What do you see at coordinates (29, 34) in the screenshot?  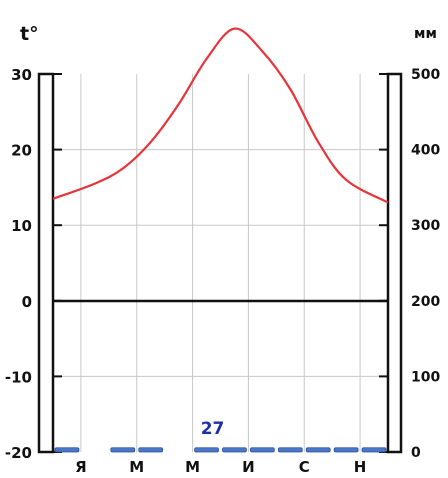 I see `left-axis-title: t°` at bounding box center [29, 34].